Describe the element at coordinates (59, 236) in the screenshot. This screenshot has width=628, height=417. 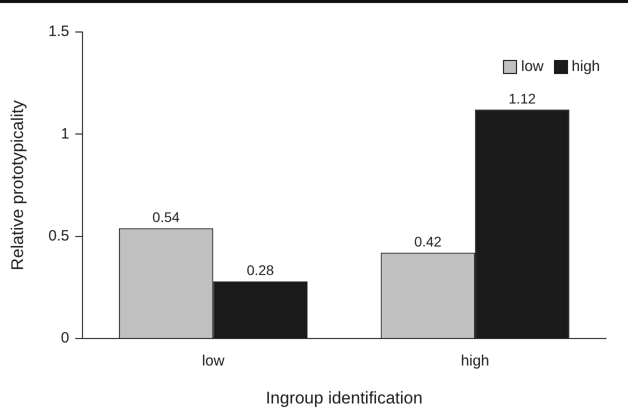
I see `y-tick-label: 0.5` at that location.